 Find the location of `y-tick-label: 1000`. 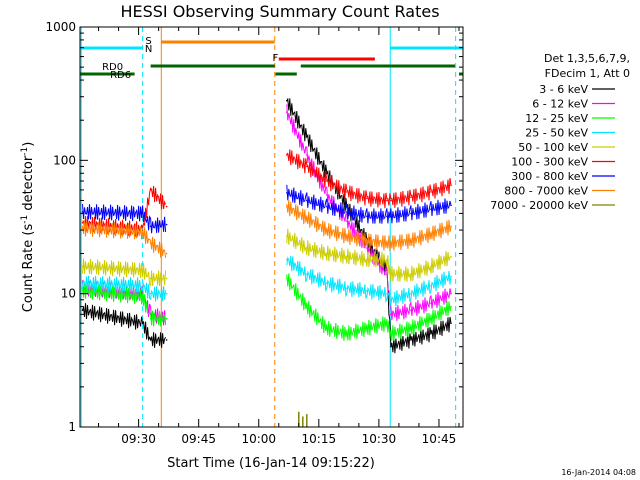

y-tick-label: 1000 is located at coordinates (60, 27).